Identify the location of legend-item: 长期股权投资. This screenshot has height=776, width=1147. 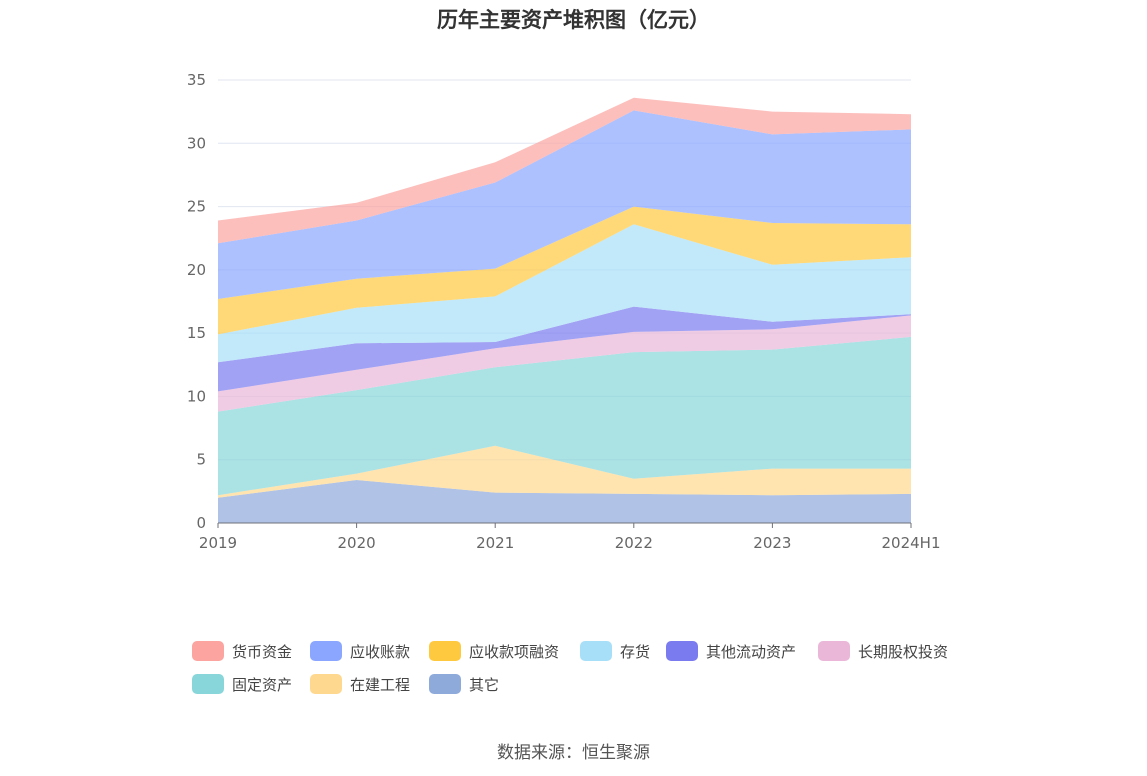
(883, 651).